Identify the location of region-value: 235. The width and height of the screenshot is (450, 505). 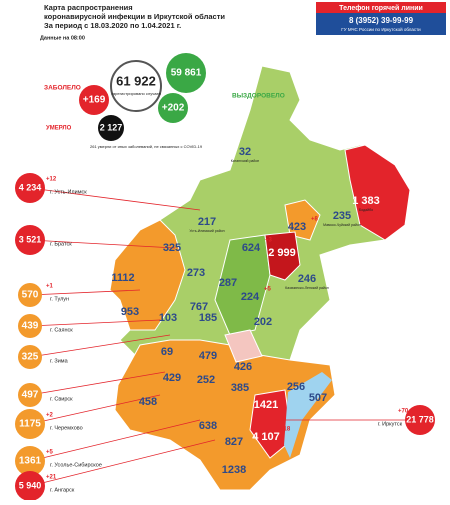
(342, 216).